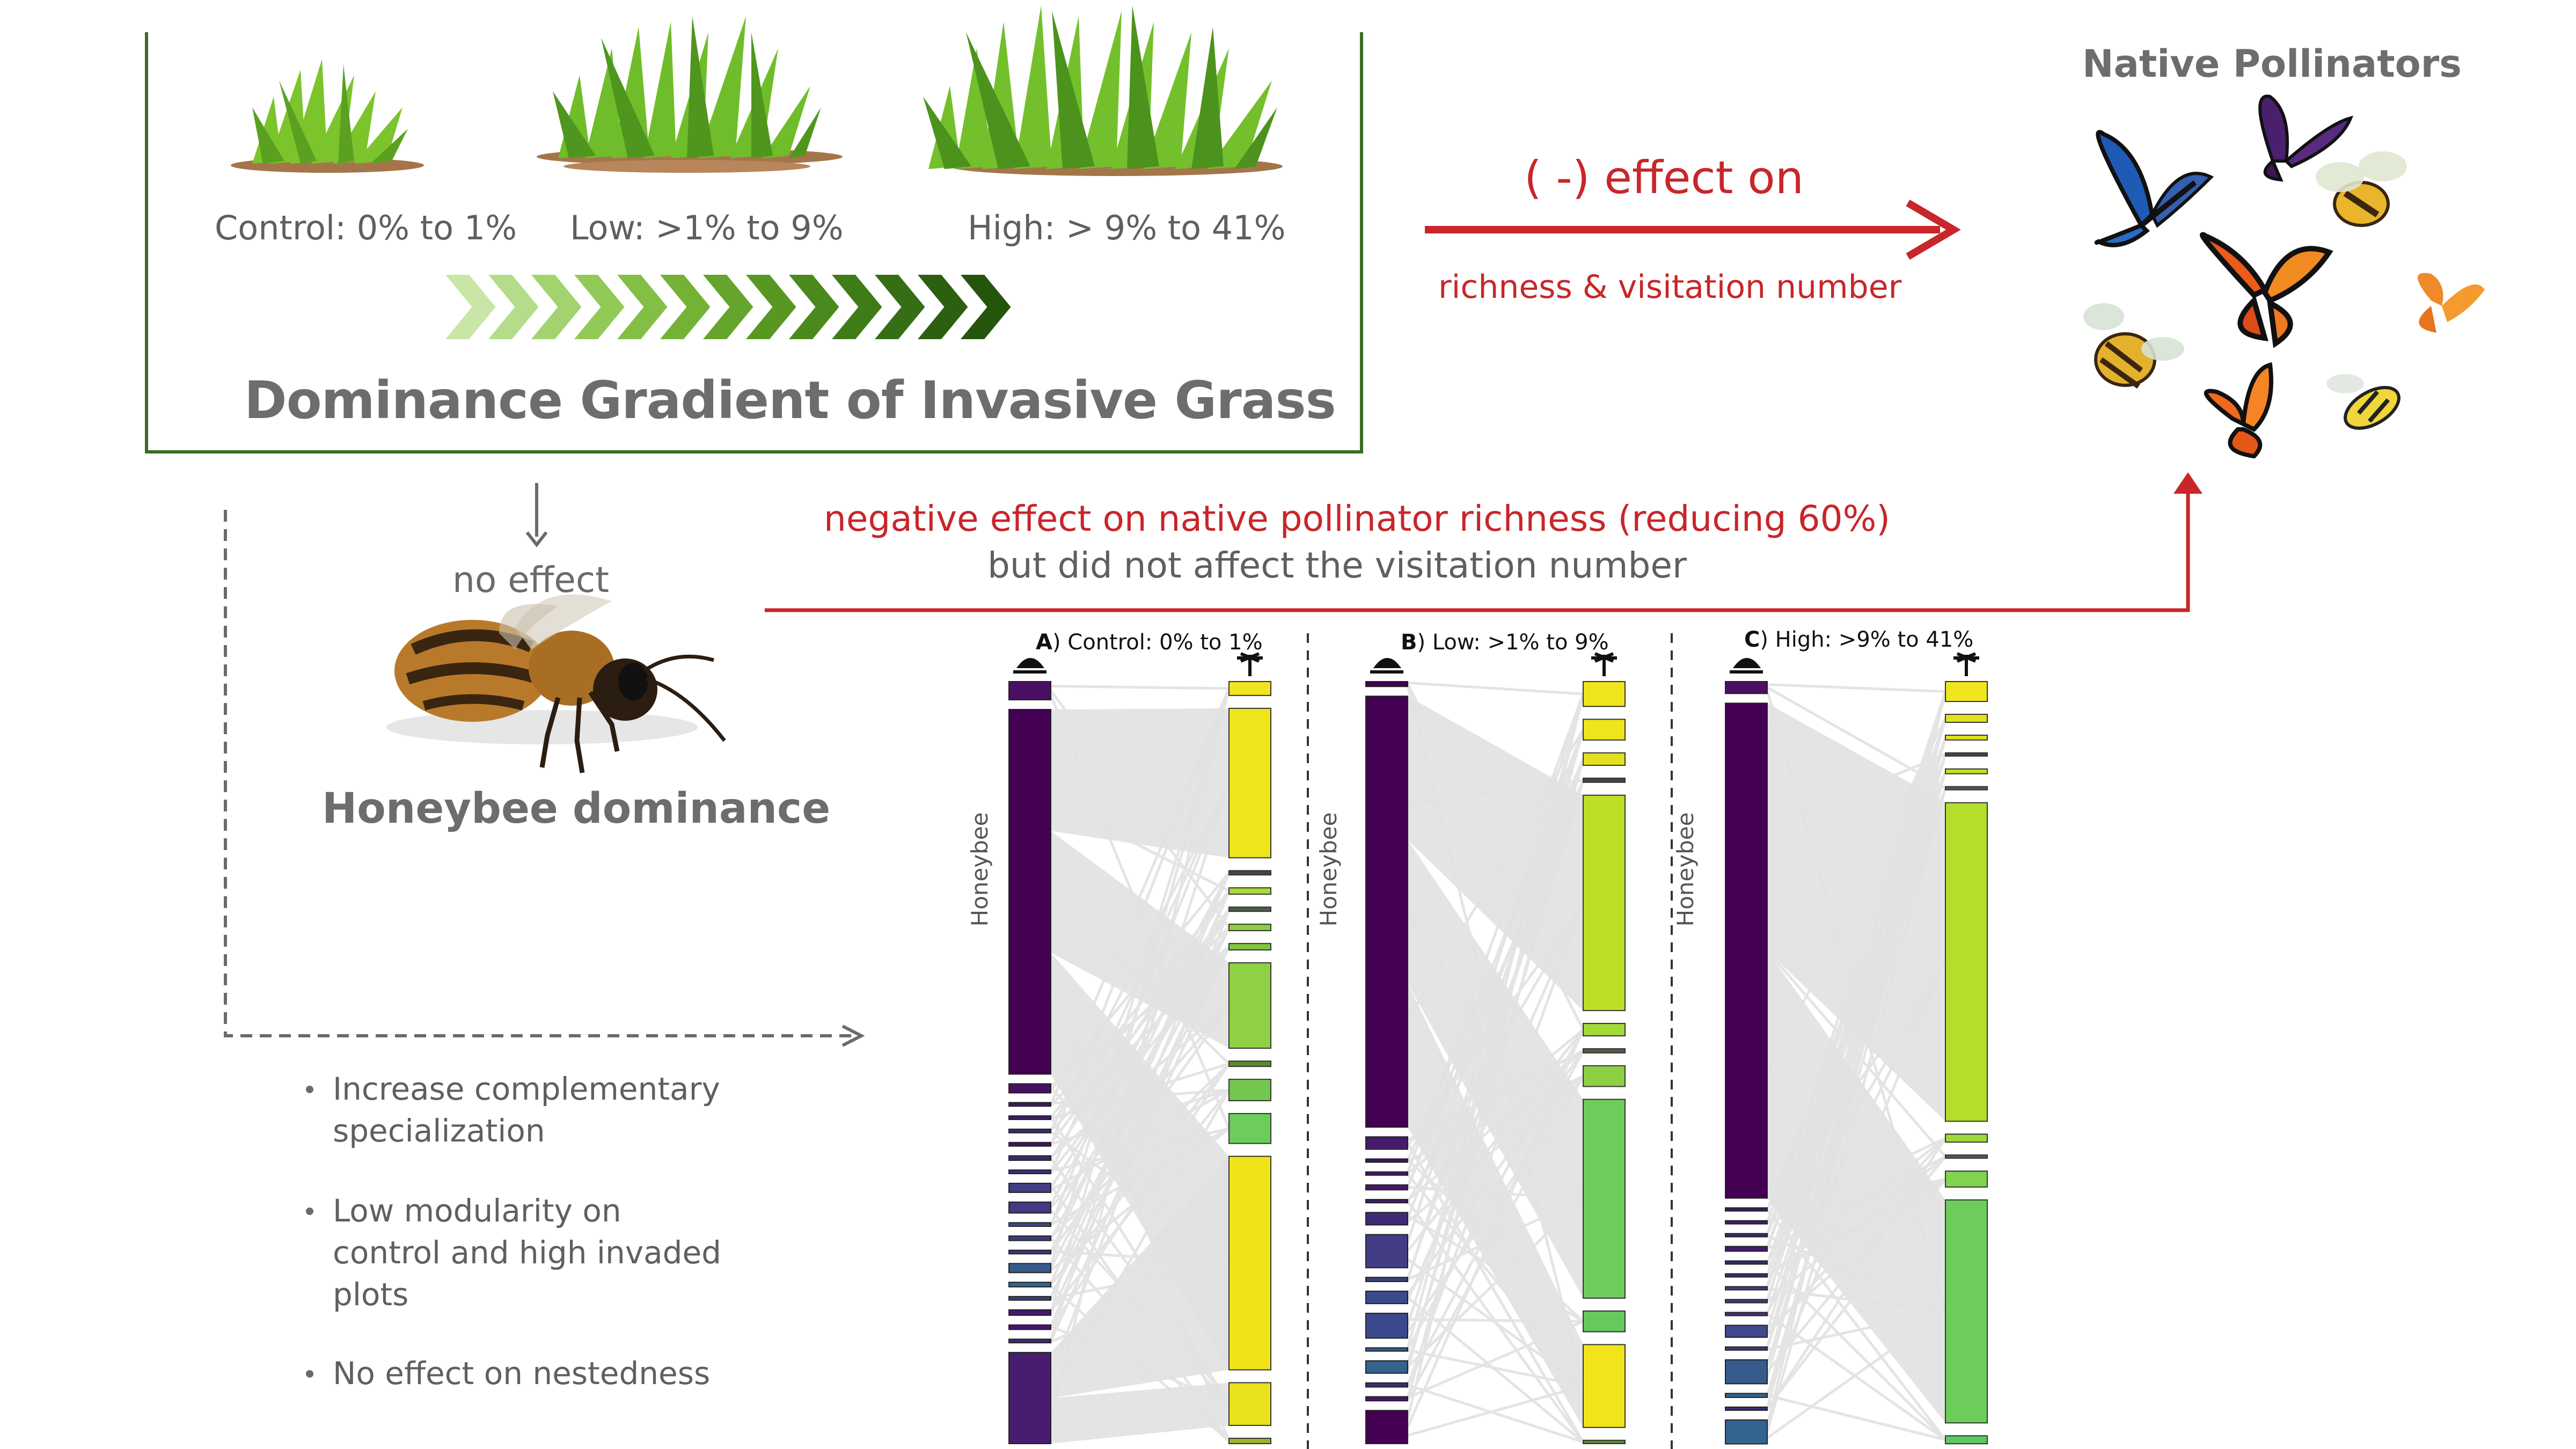  I want to click on bullet-line: specialization, so click(439, 1131).